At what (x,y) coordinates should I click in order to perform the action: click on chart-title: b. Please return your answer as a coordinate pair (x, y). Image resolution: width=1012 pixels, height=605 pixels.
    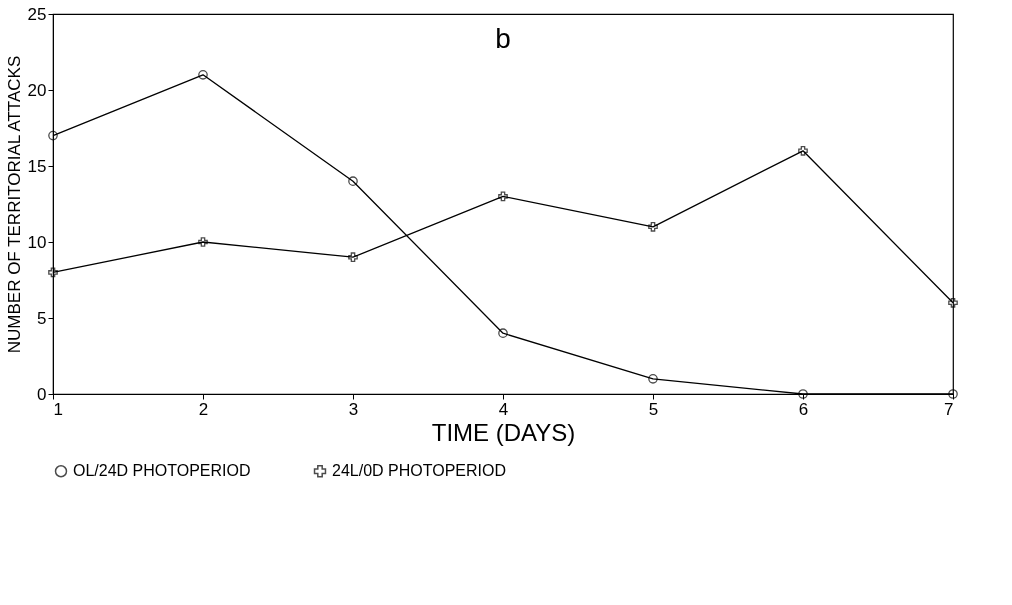
    Looking at the image, I should click on (503, 38).